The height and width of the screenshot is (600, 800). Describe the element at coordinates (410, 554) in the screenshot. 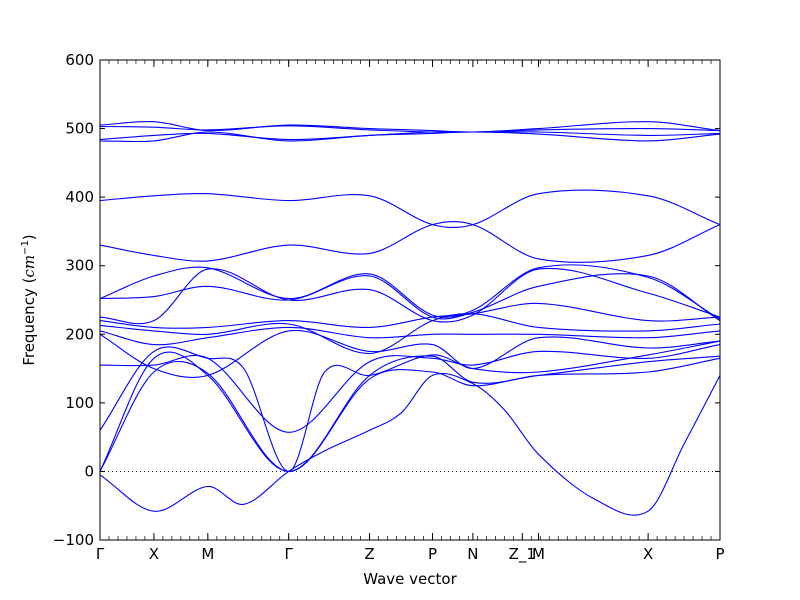

I see `x-tick-labels: Γ X M Γ Z P N Z_1M X P` at that location.